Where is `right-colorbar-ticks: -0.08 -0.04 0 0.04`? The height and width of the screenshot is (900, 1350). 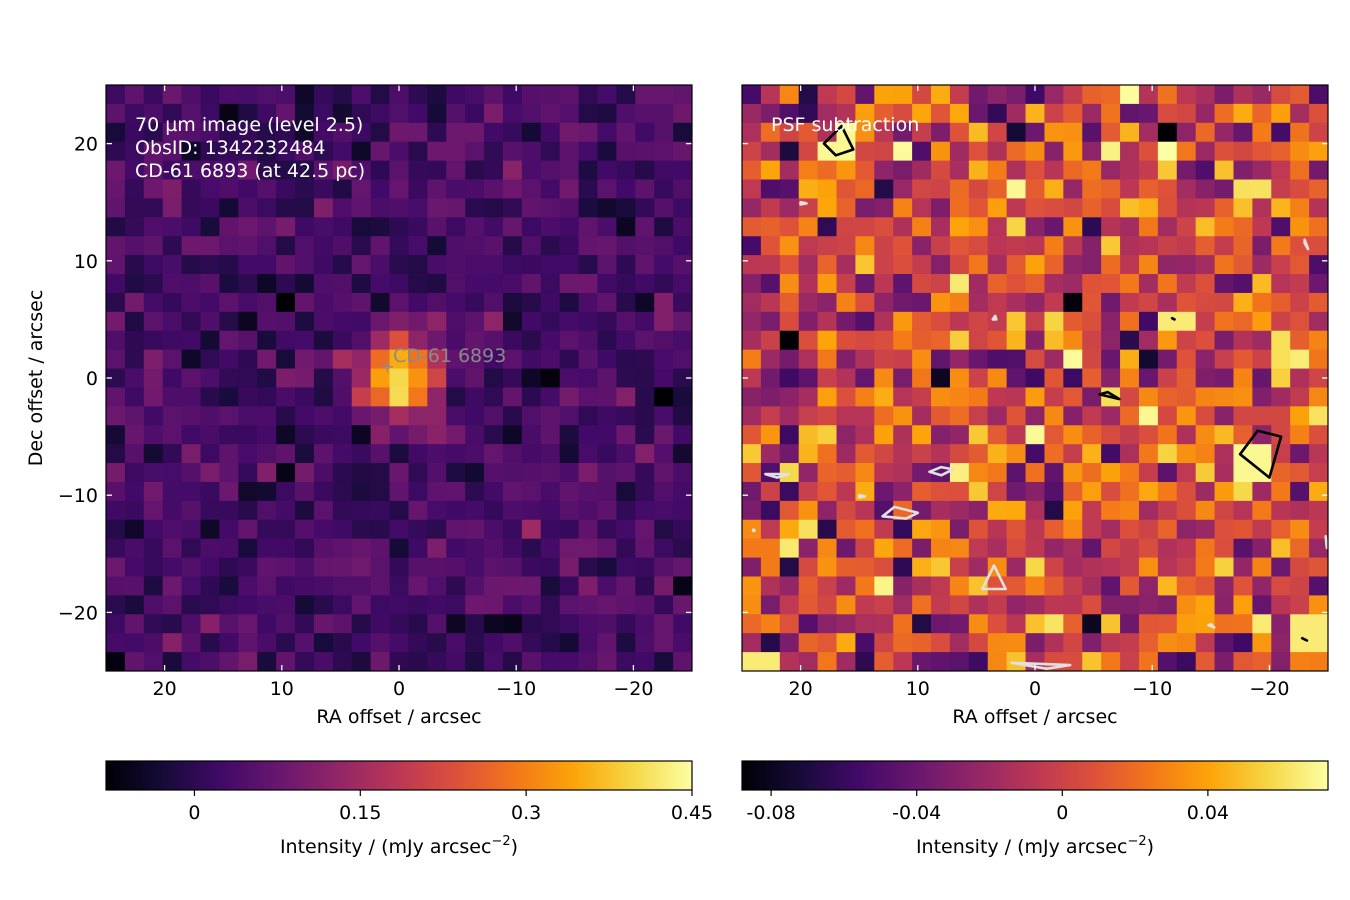
right-colorbar-ticks: -0.08 -0.04 0 0.04 is located at coordinates (988, 807).